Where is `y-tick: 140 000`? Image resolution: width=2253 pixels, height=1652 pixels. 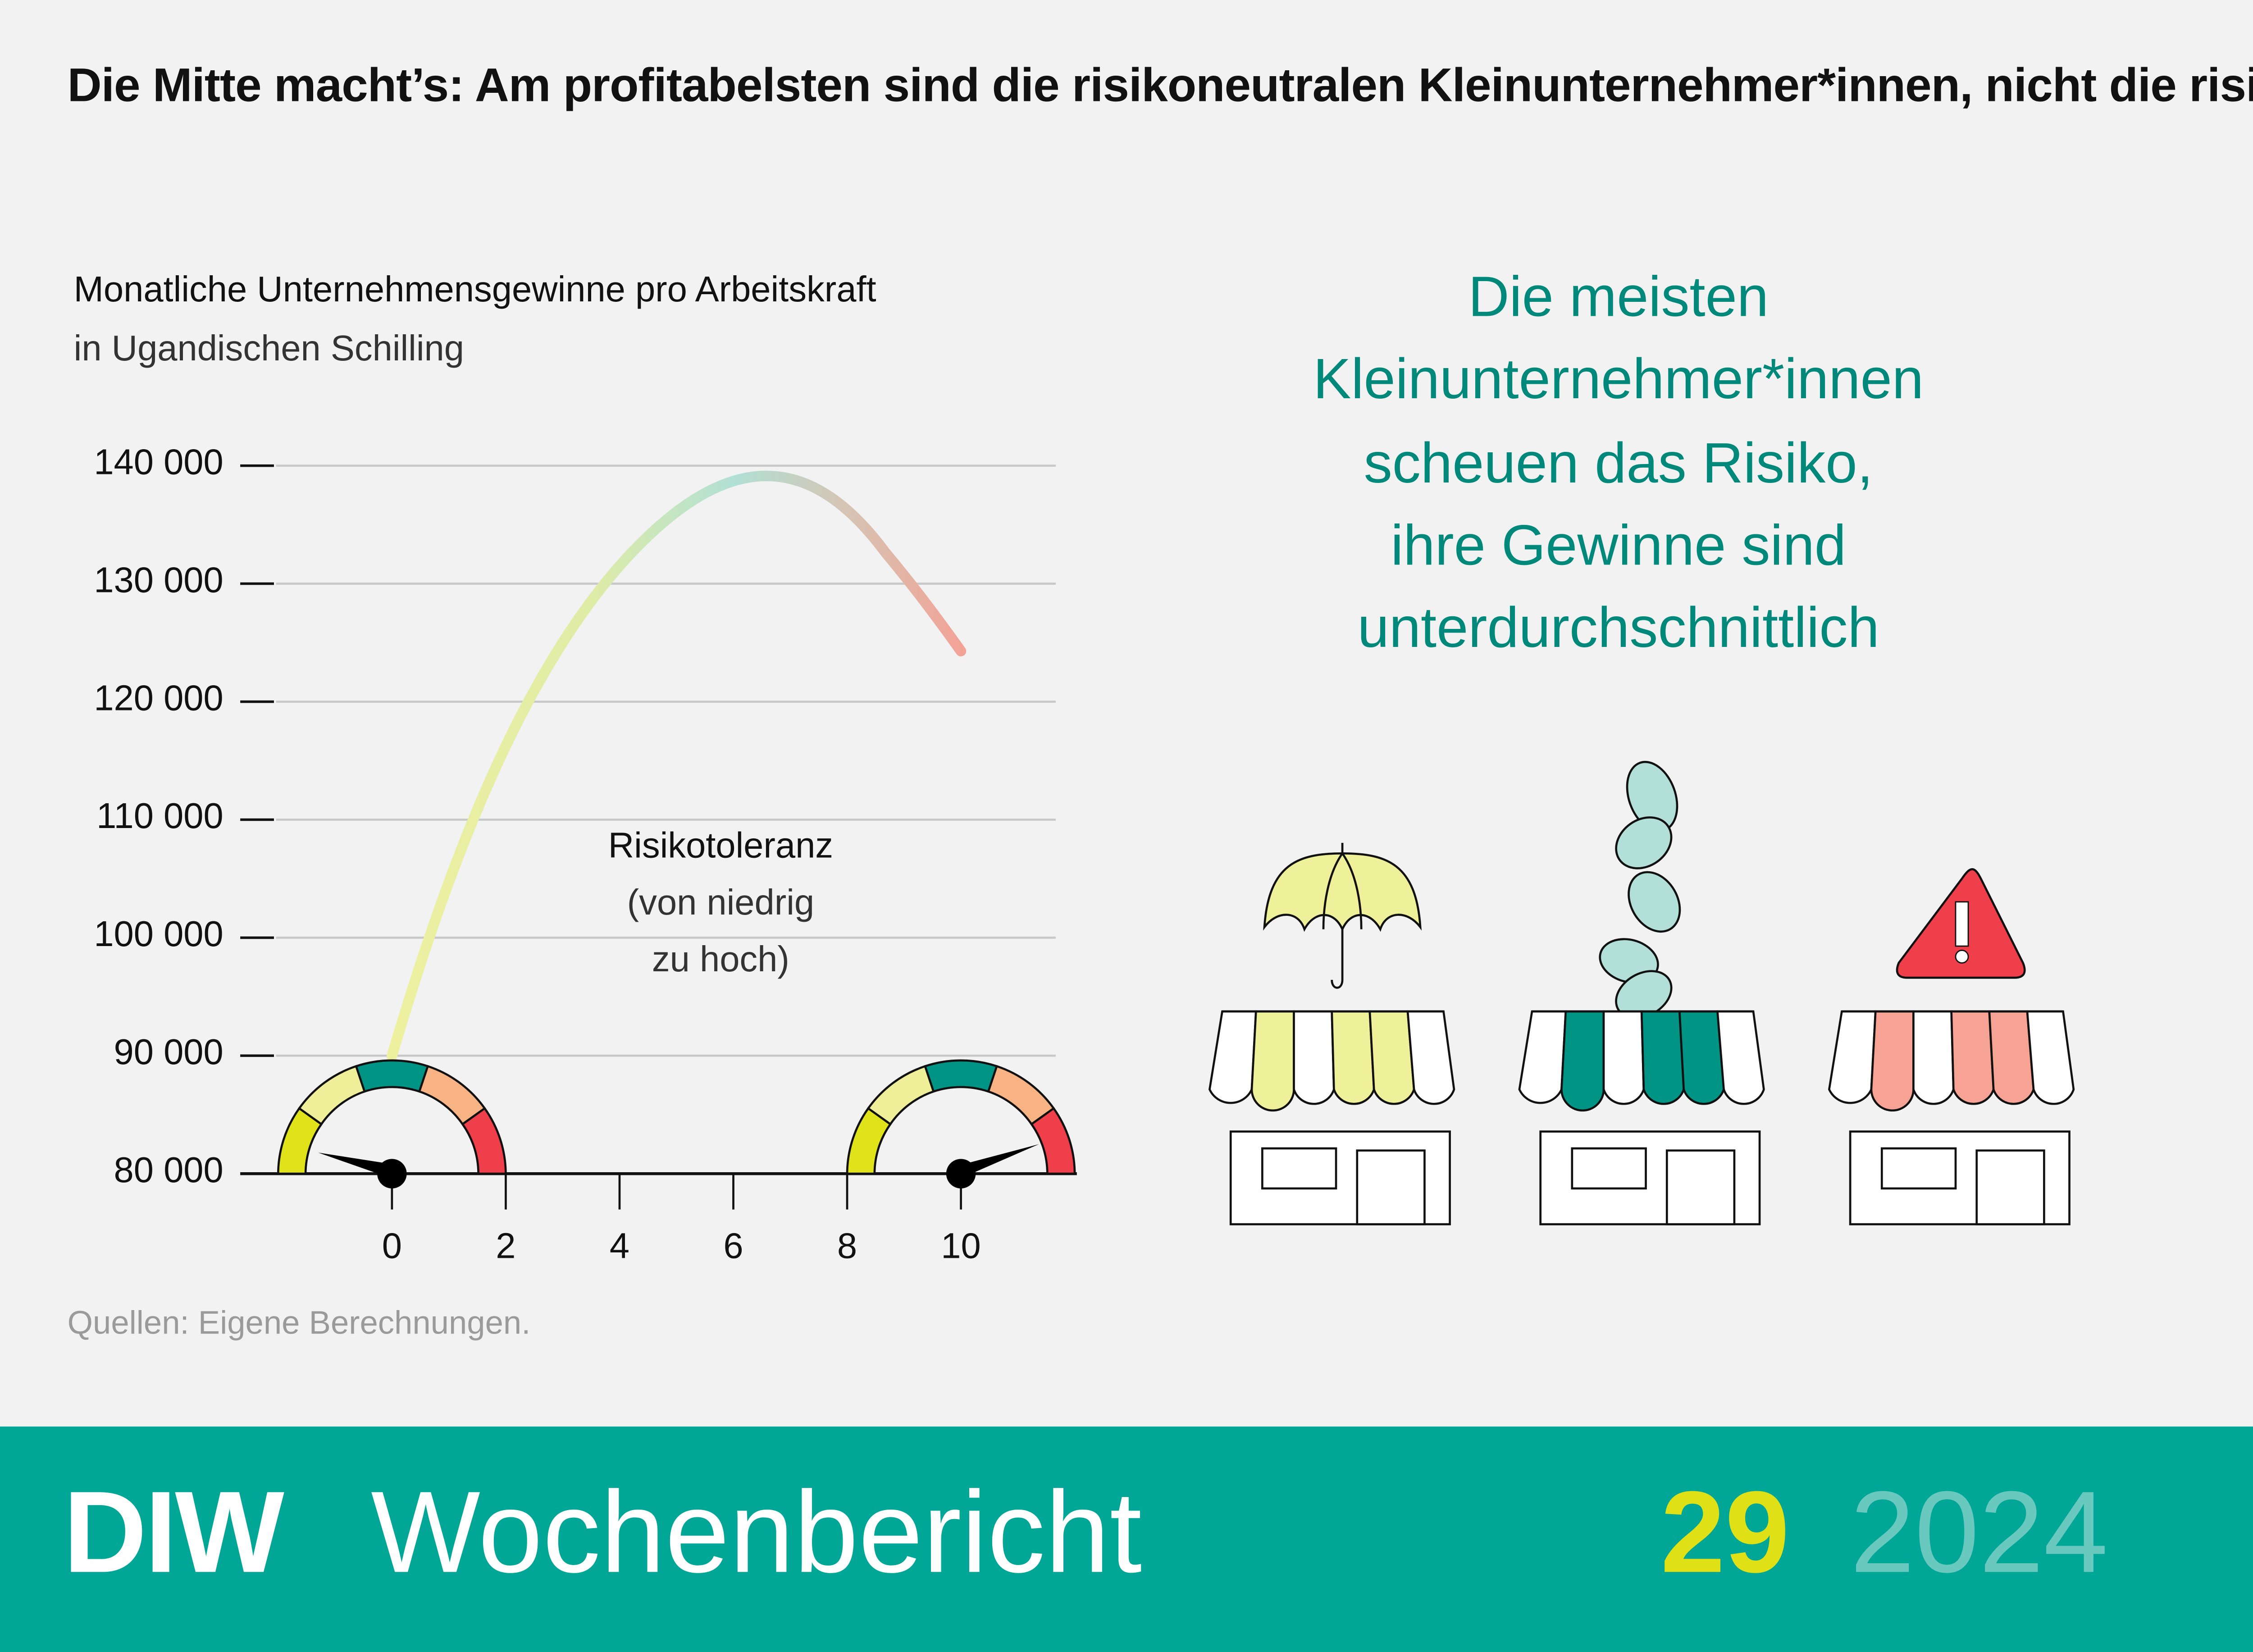
y-tick: 140 000 is located at coordinates (158, 462).